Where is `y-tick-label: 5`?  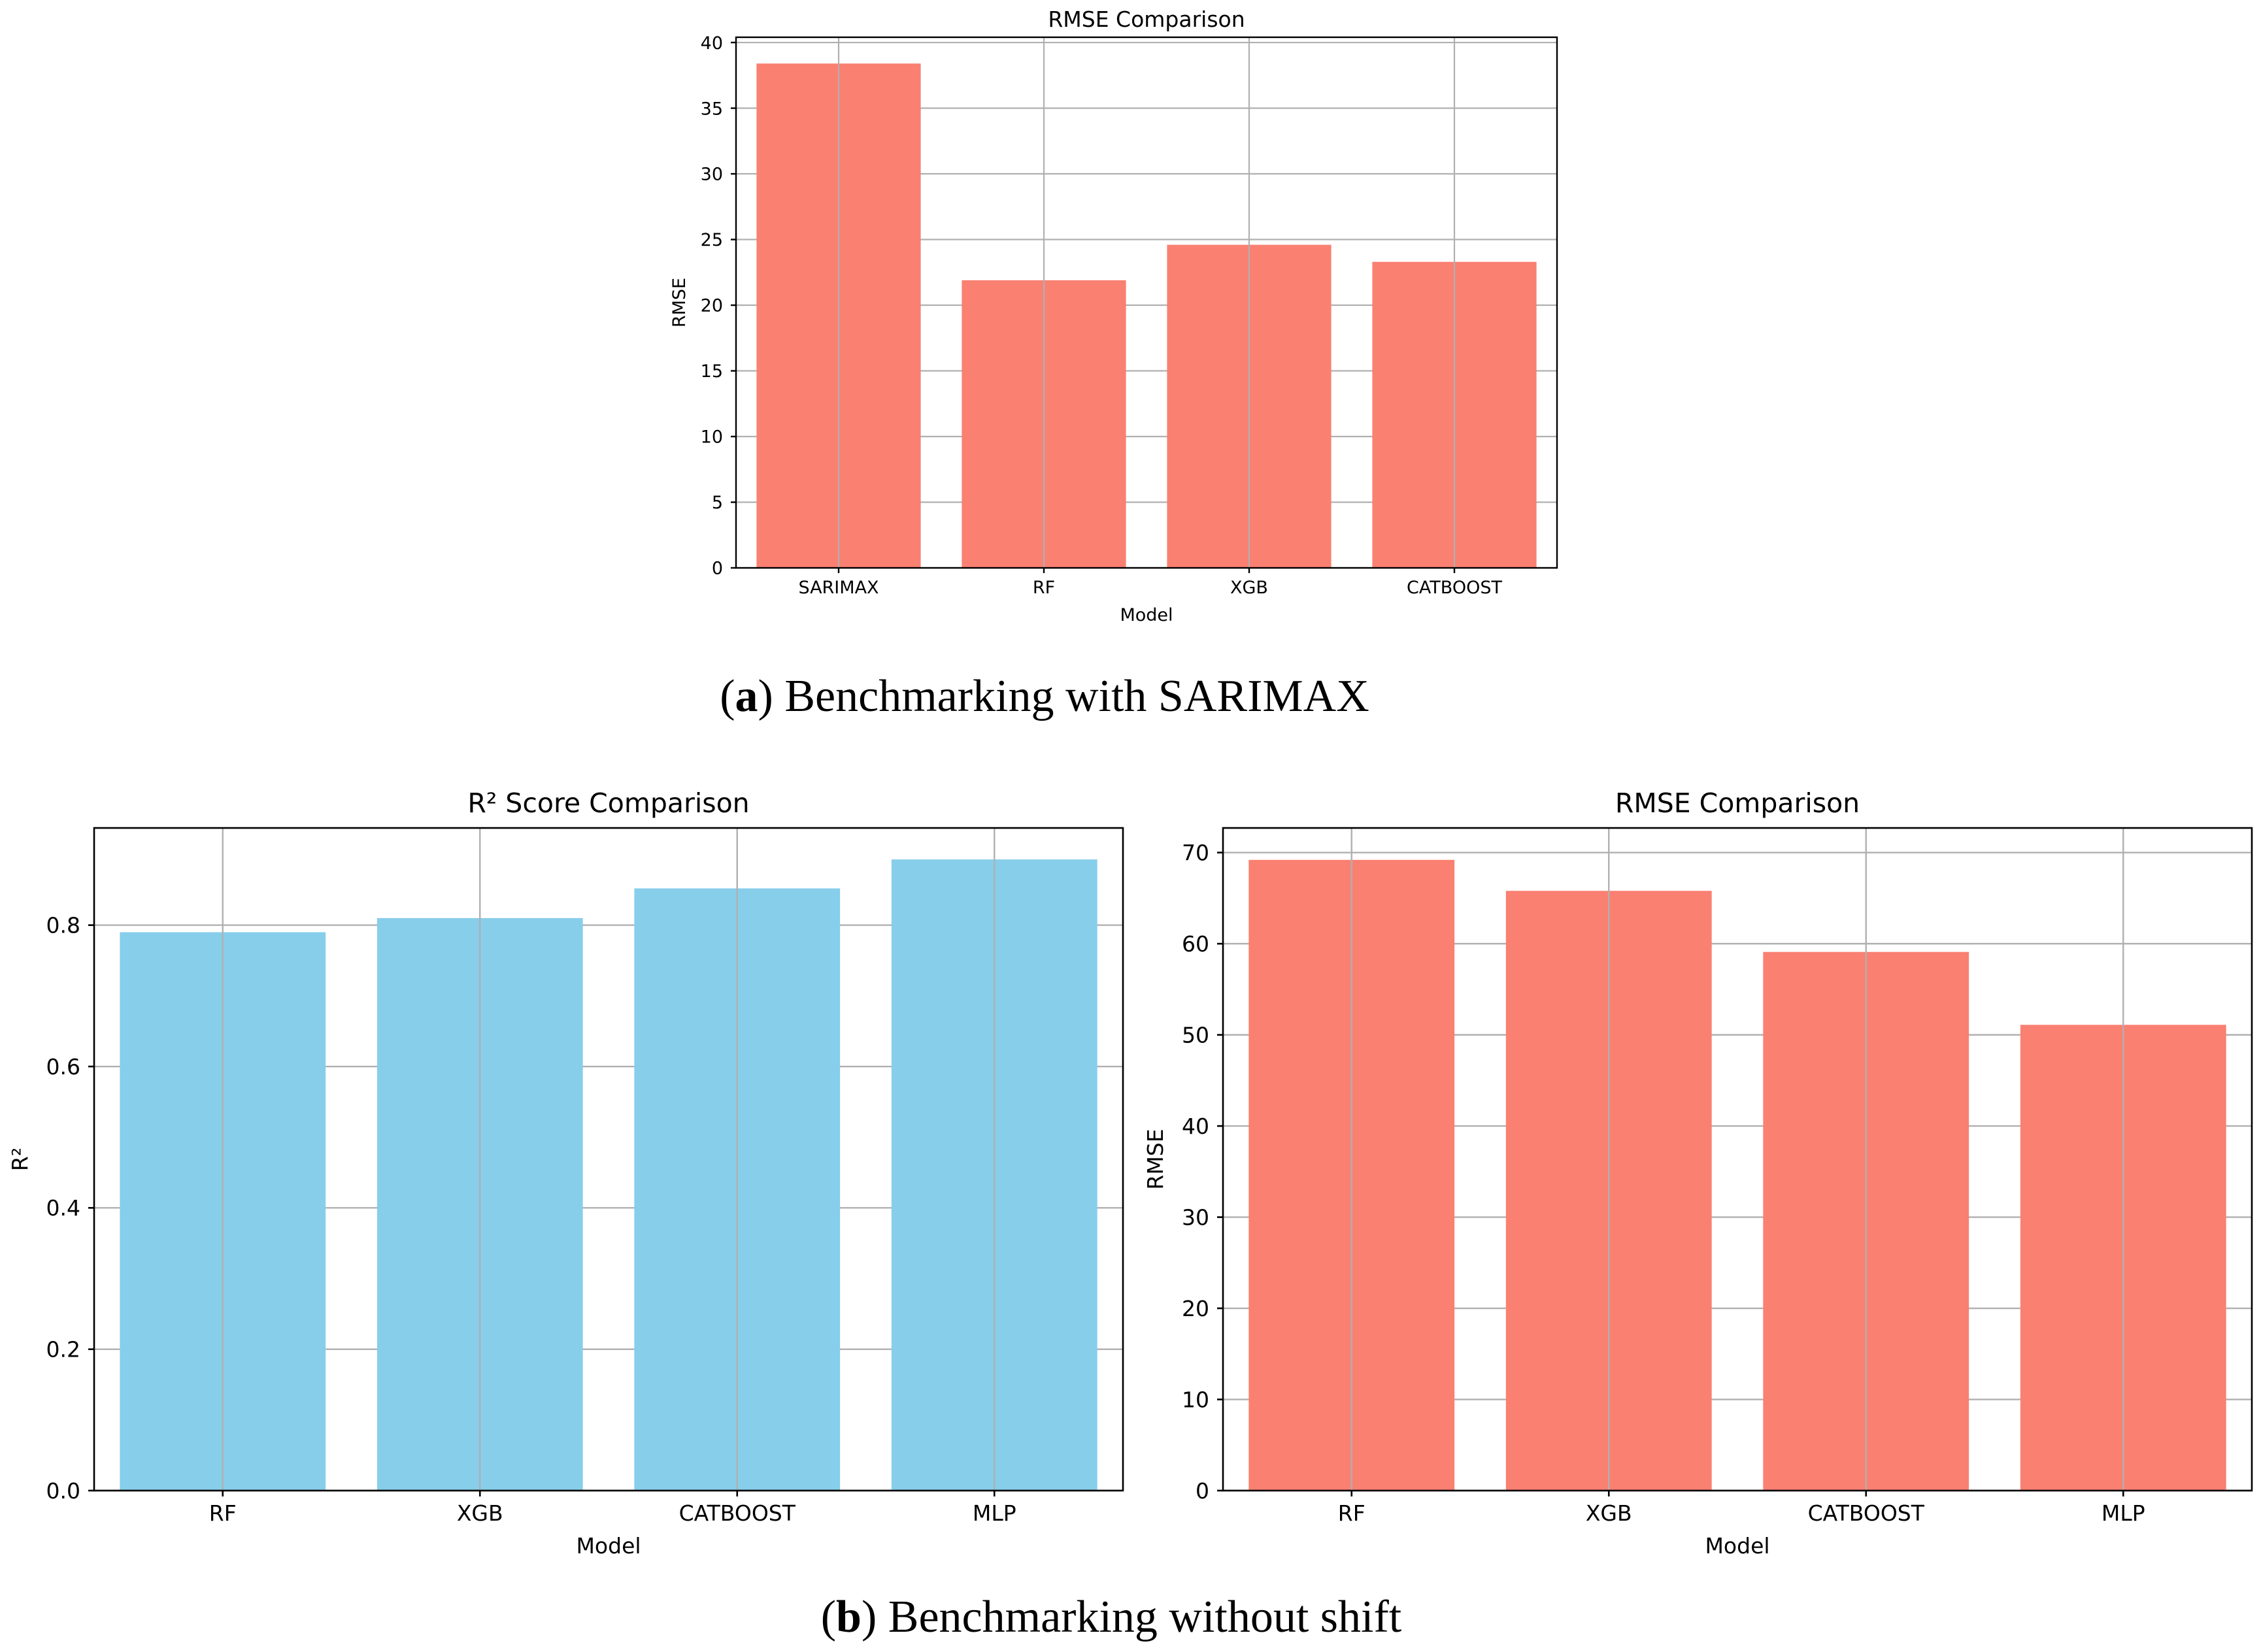
y-tick-label: 5 is located at coordinates (717, 503).